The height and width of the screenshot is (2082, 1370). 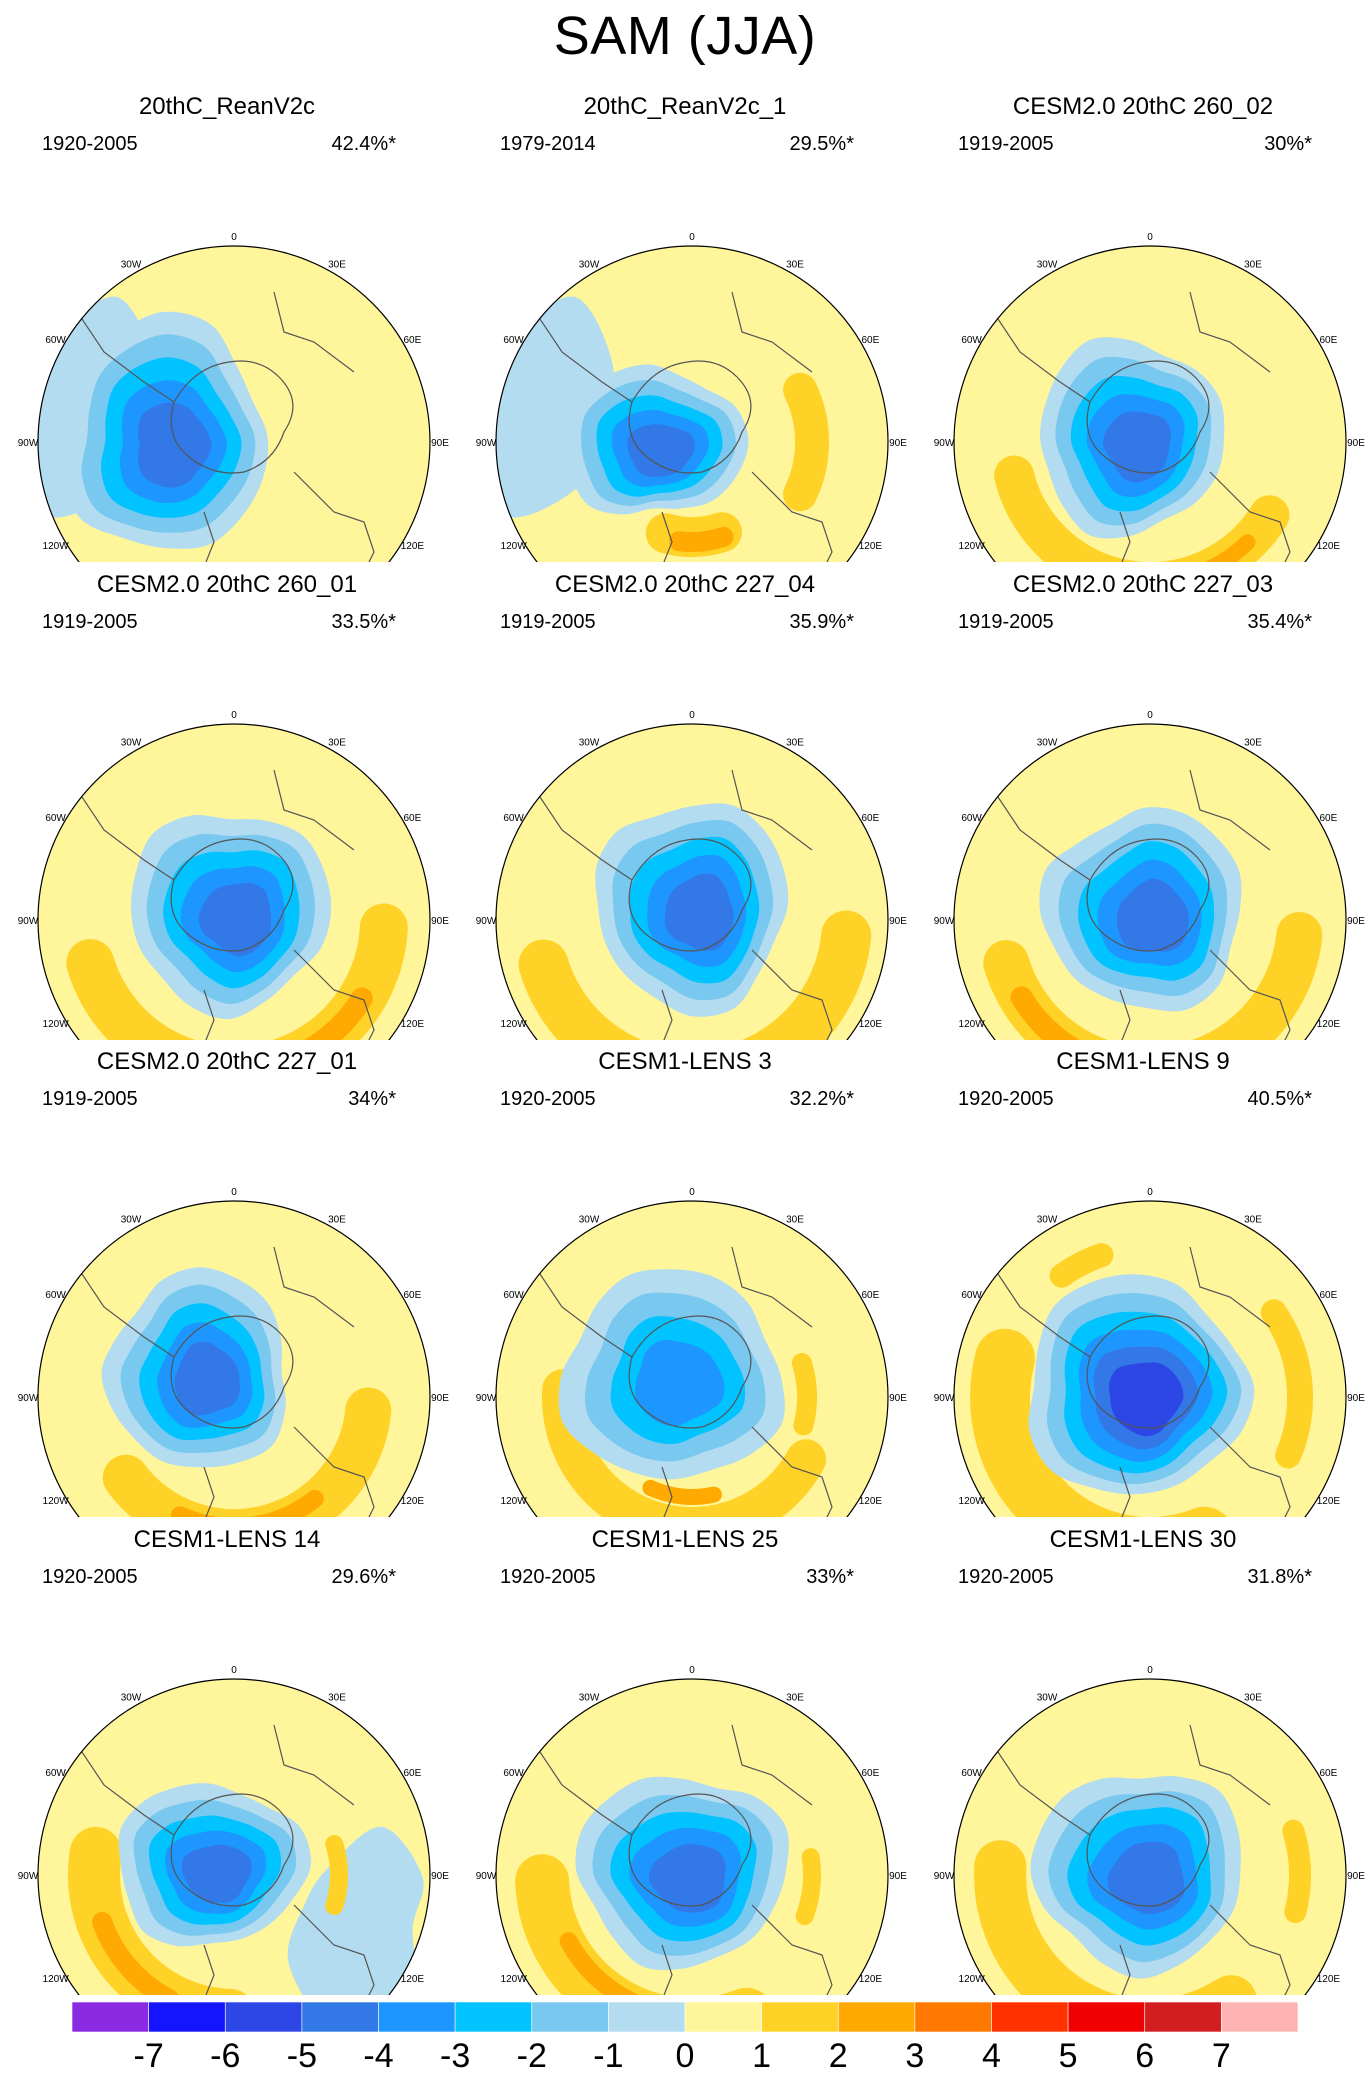 I want to click on colorbar-tick-label: -7, so click(x=148, y=2056).